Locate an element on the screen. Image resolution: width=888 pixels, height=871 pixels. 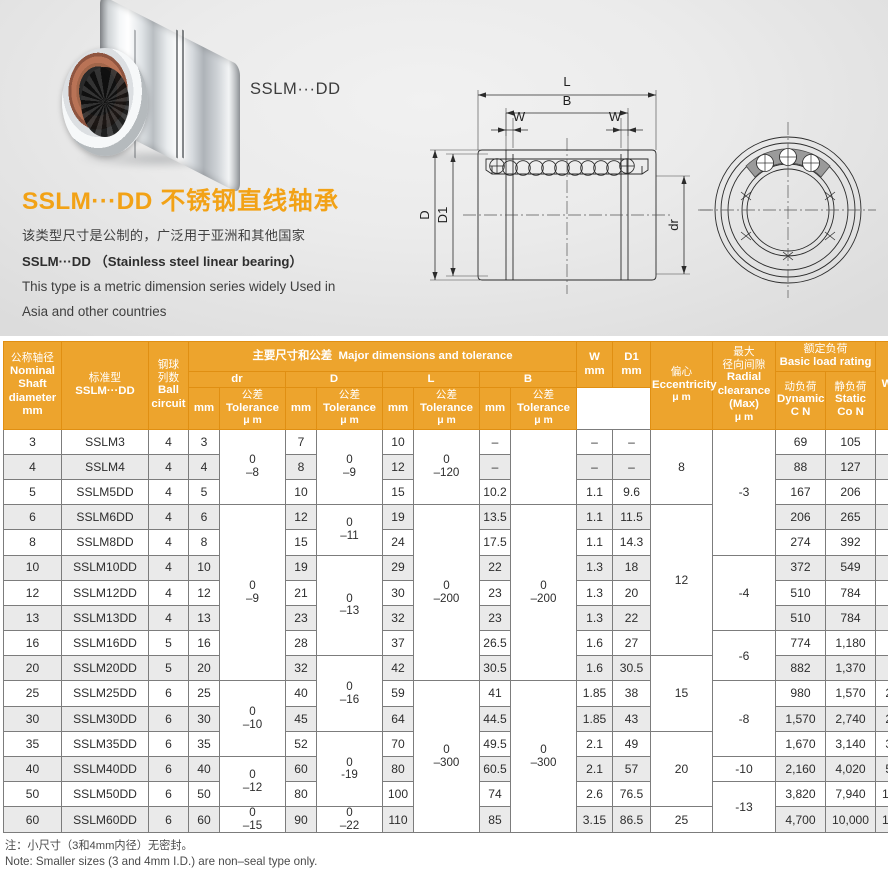
cell-weight: 39.2 is located at coordinates (882, 617).